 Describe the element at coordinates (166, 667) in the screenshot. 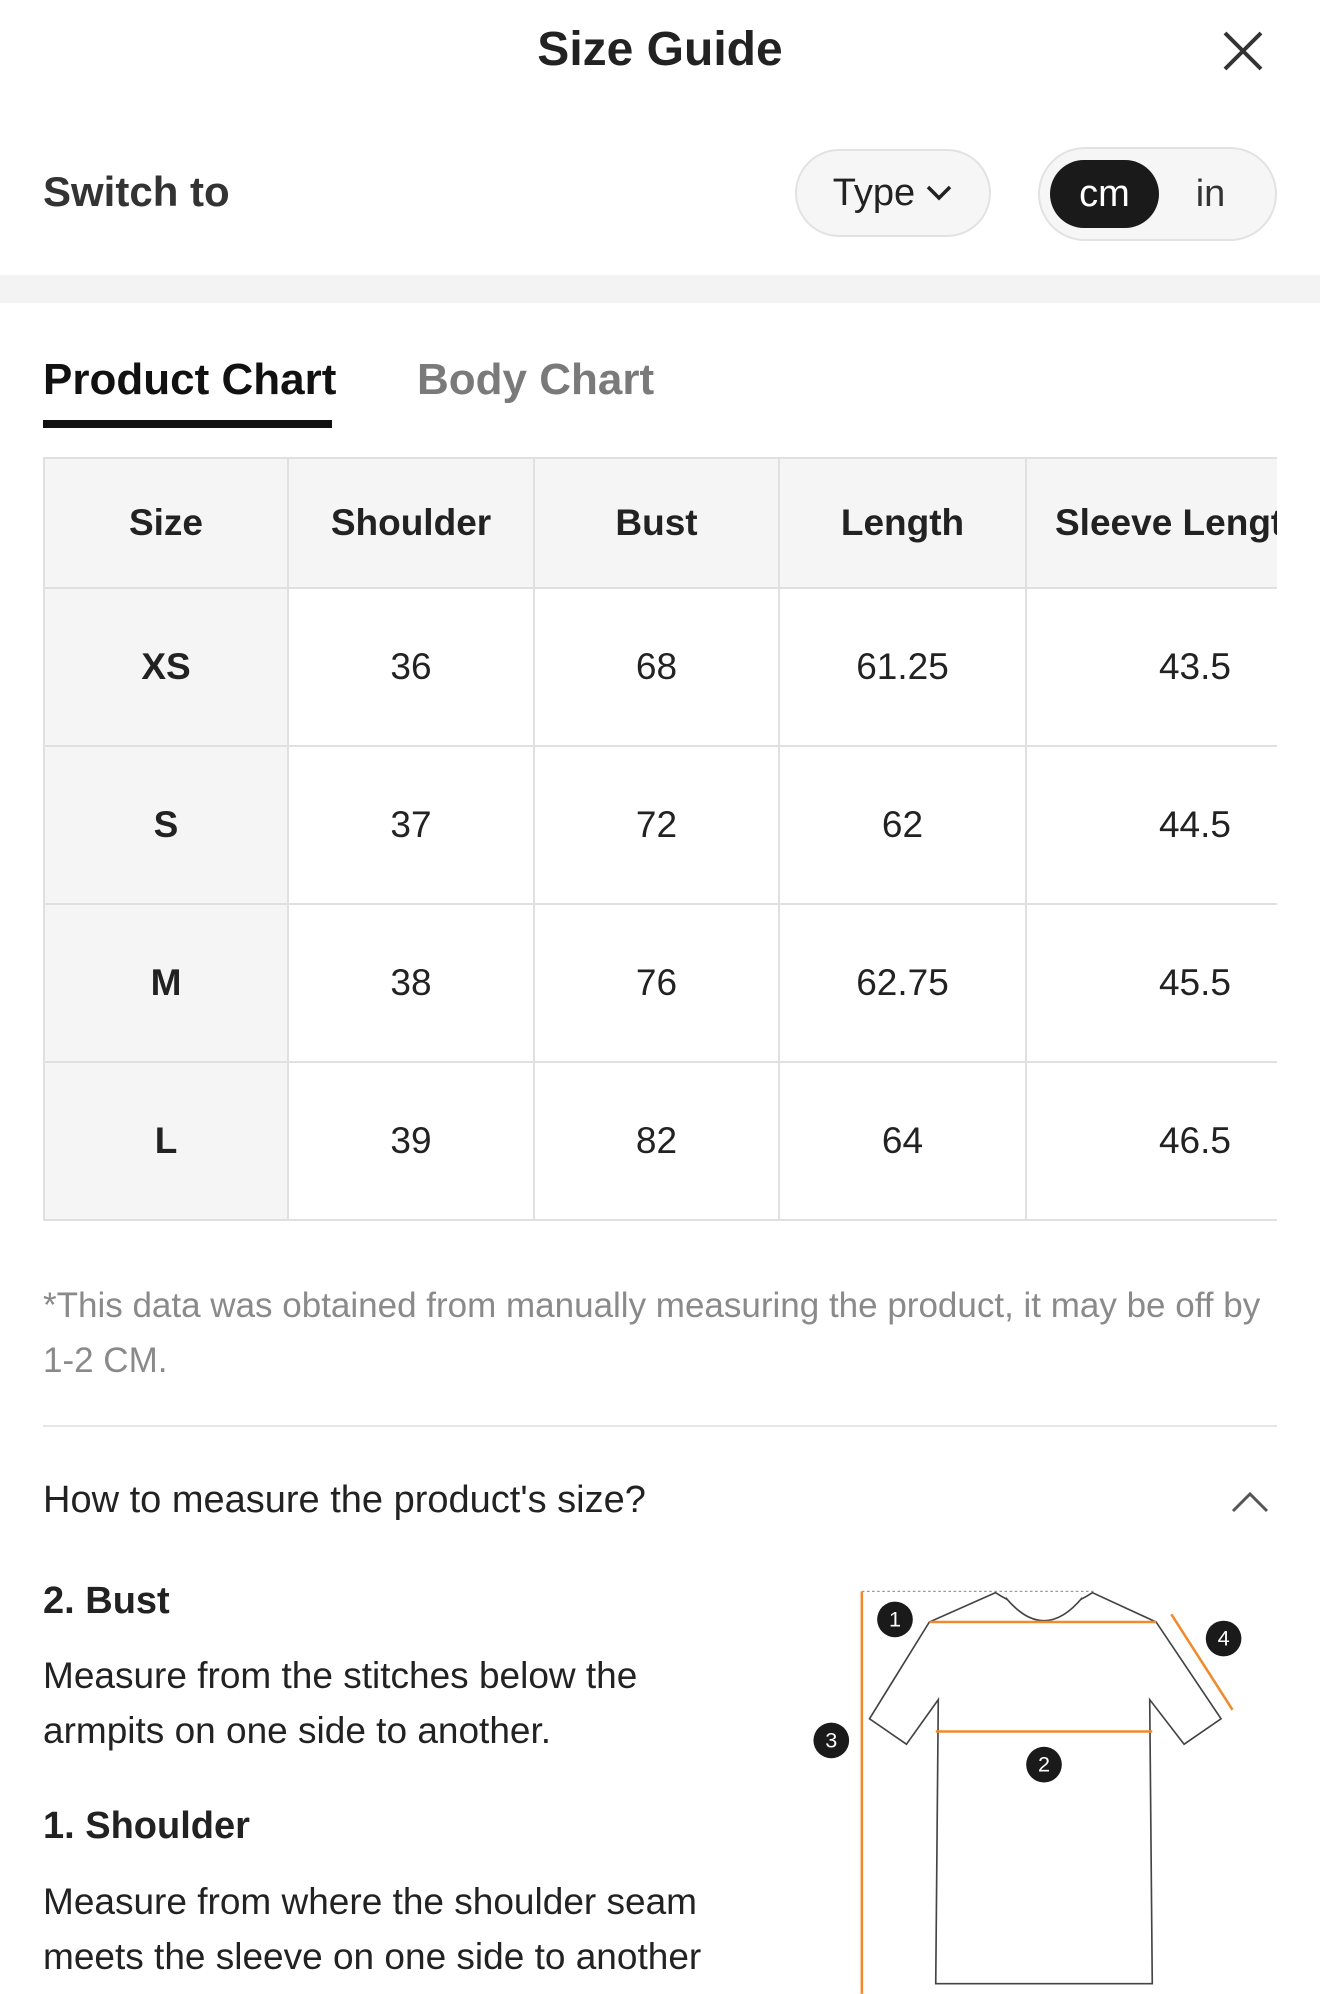

I see `size-cell: XS` at that location.